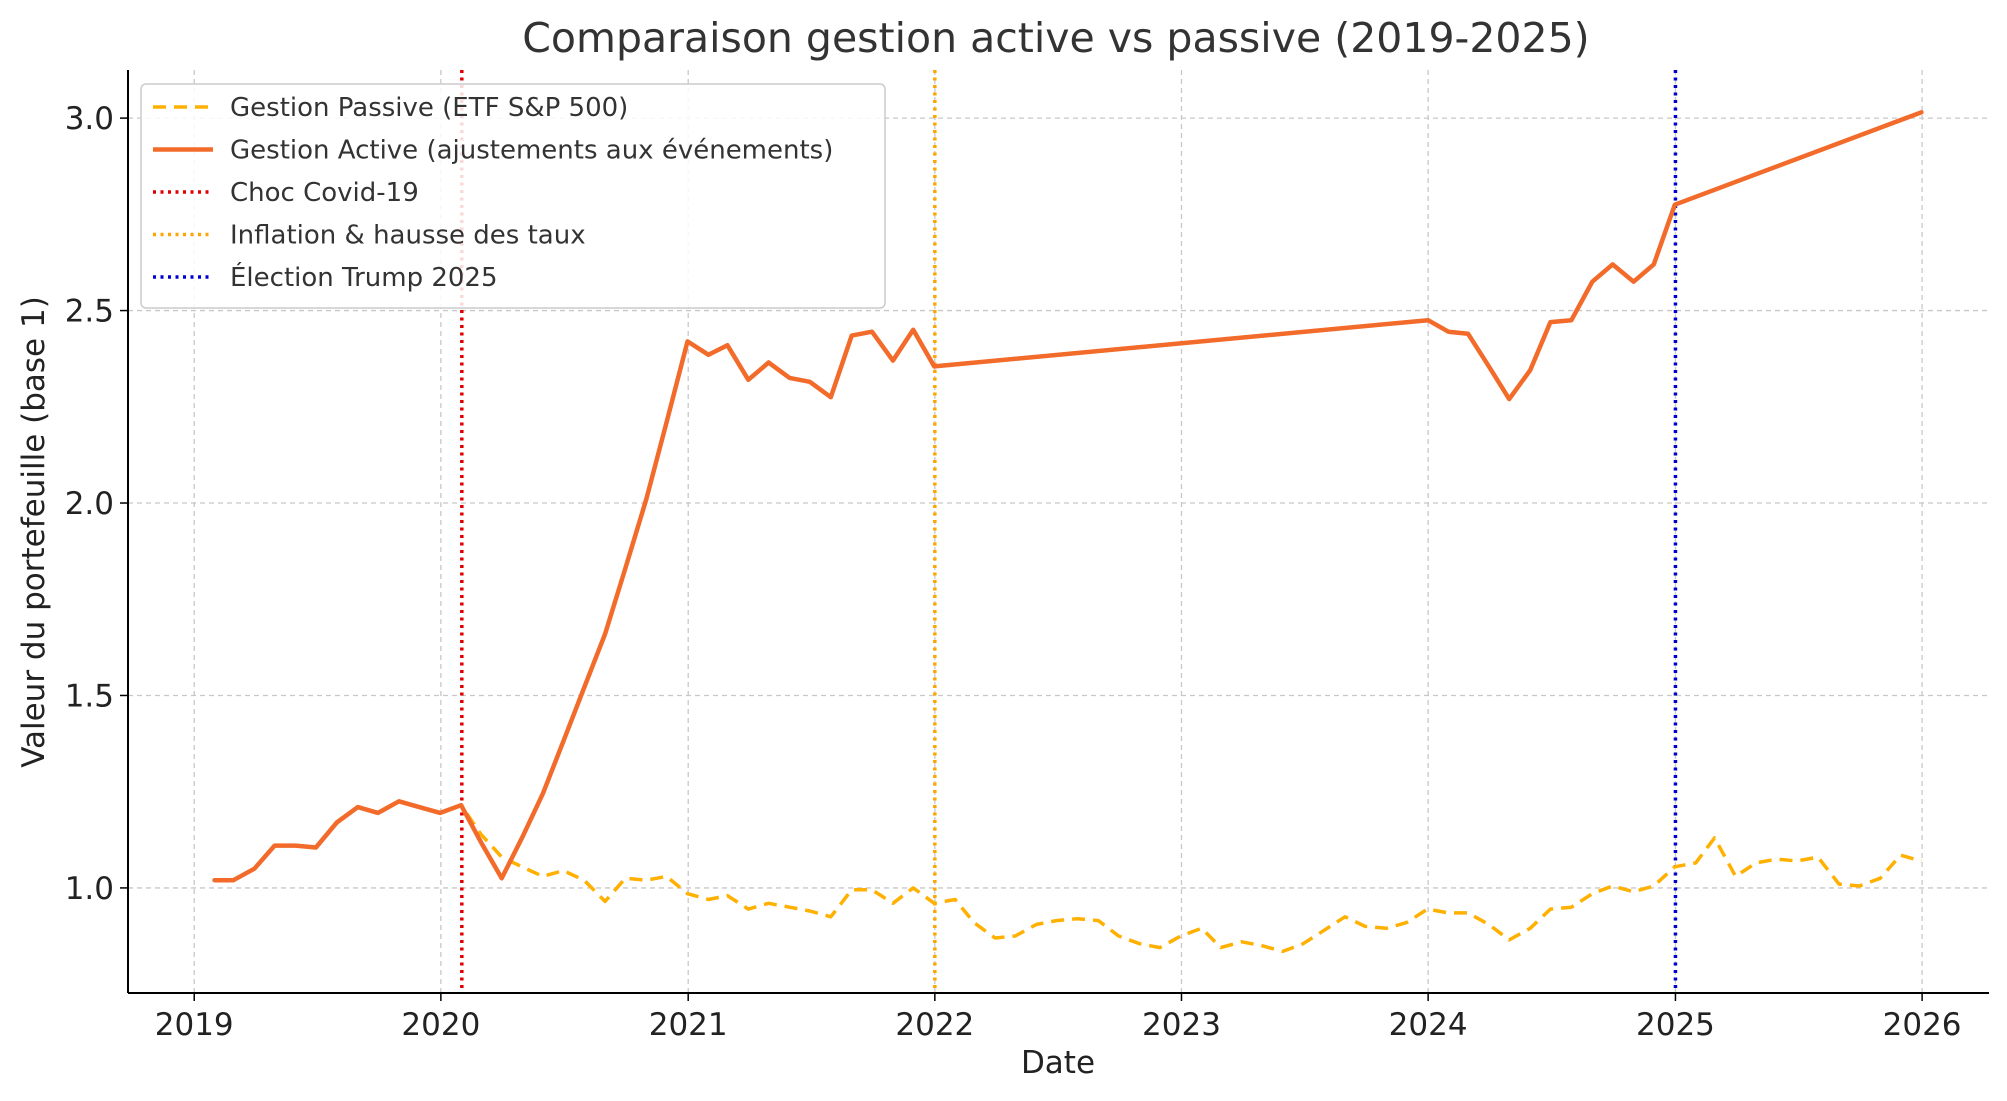 This screenshot has height=1101, width=2007. What do you see at coordinates (408, 236) in the screenshot?
I see `legend-entry-label: Inflation & hausse des taux` at bounding box center [408, 236].